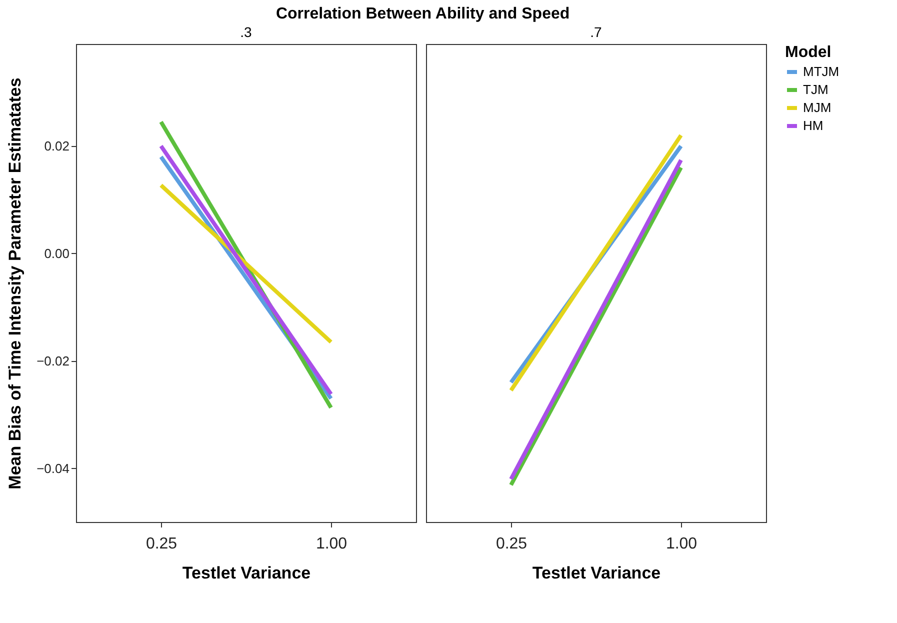 The width and height of the screenshot is (897, 623). I want to click on legend-title: Model, so click(808, 52).